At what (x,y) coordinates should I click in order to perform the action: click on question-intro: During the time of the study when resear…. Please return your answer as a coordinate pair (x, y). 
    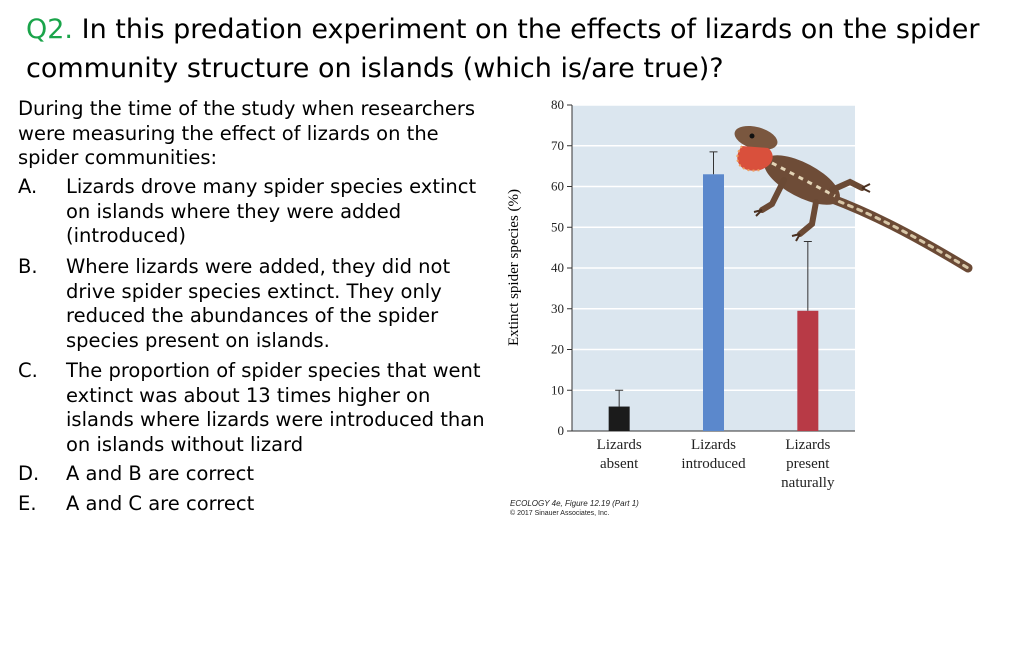
    Looking at the image, I should click on (247, 133).